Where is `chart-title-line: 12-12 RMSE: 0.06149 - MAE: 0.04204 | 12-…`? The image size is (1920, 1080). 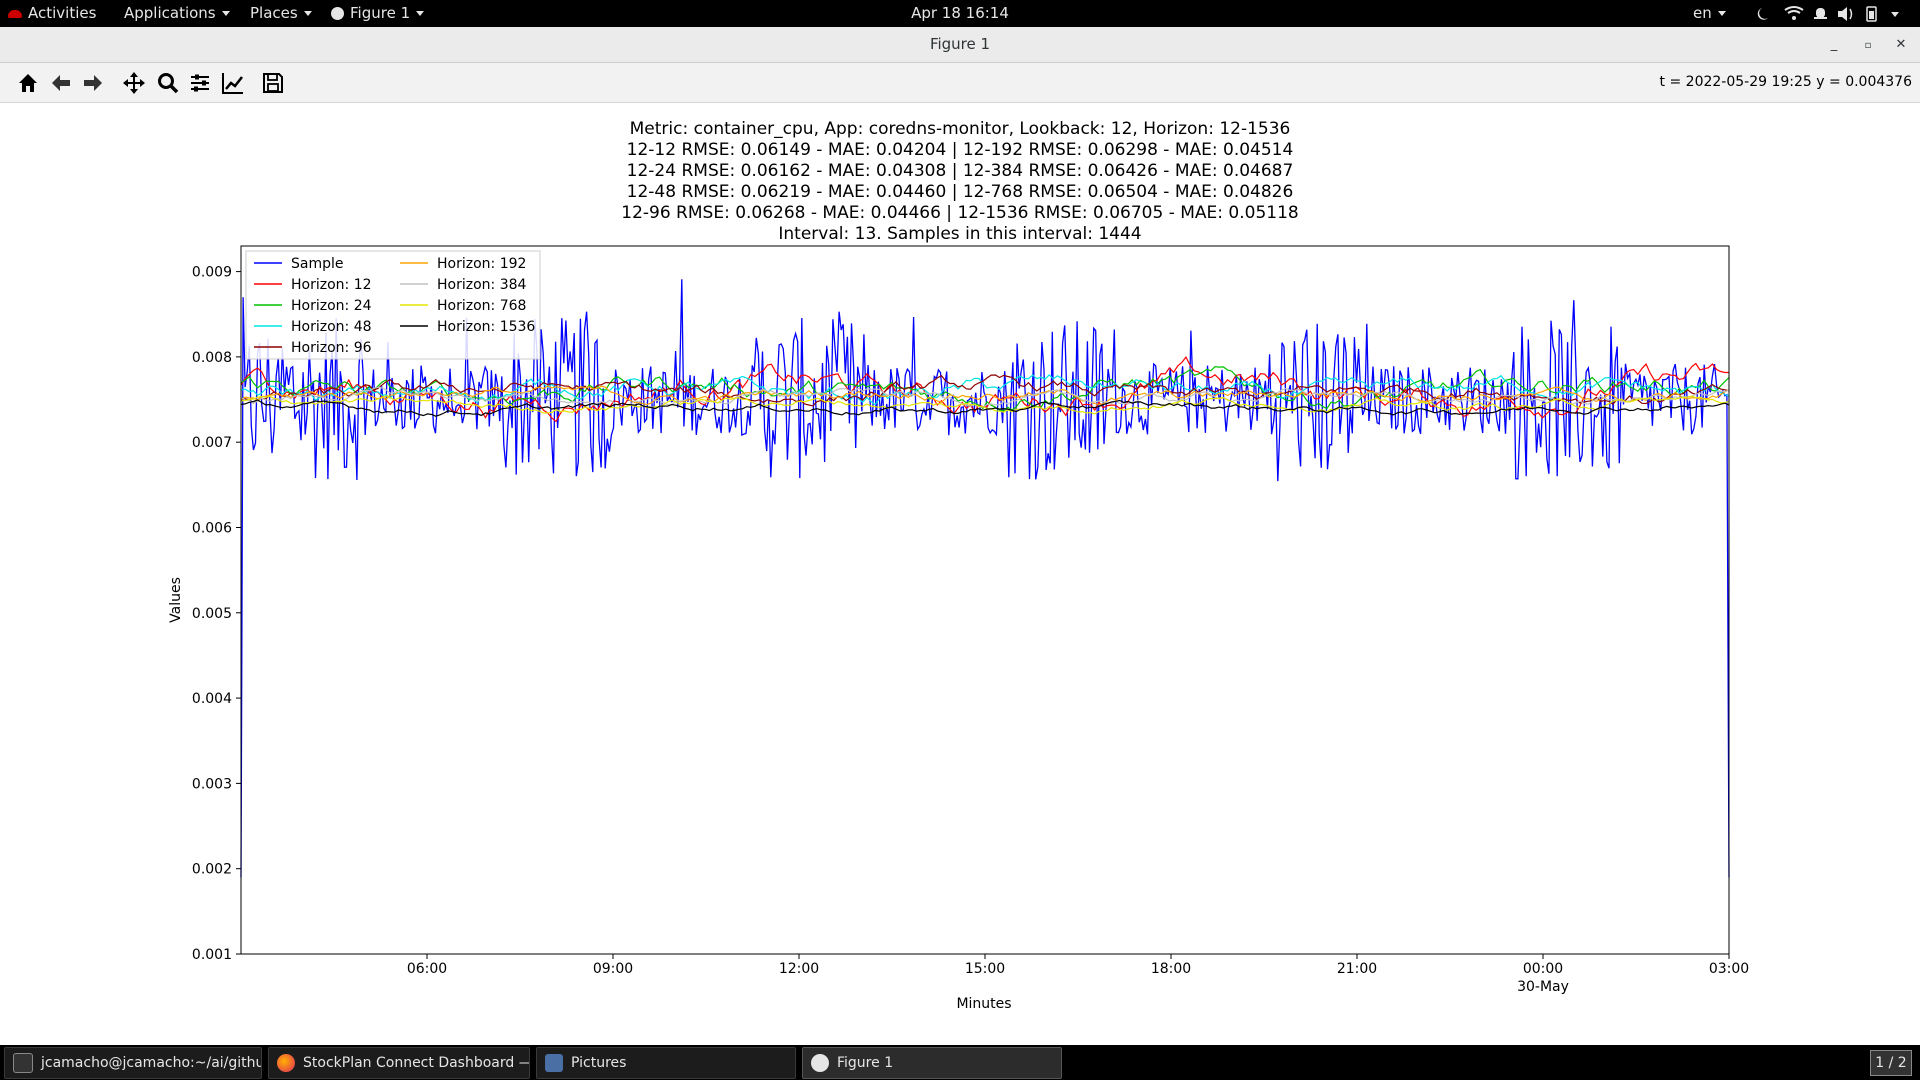 chart-title-line: 12-12 RMSE: 0.06149 - MAE: 0.04204 | 12-… is located at coordinates (960, 150).